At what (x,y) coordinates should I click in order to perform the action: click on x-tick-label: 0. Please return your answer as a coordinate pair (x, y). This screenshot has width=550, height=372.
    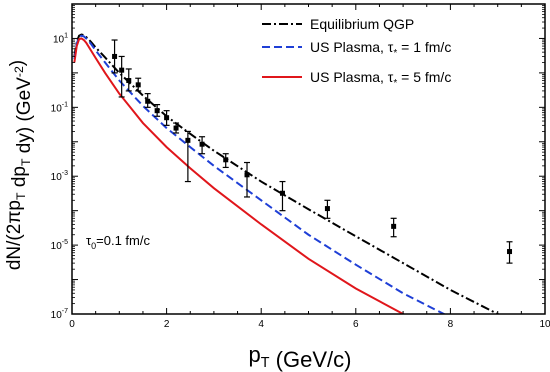
    Looking at the image, I should click on (72, 324).